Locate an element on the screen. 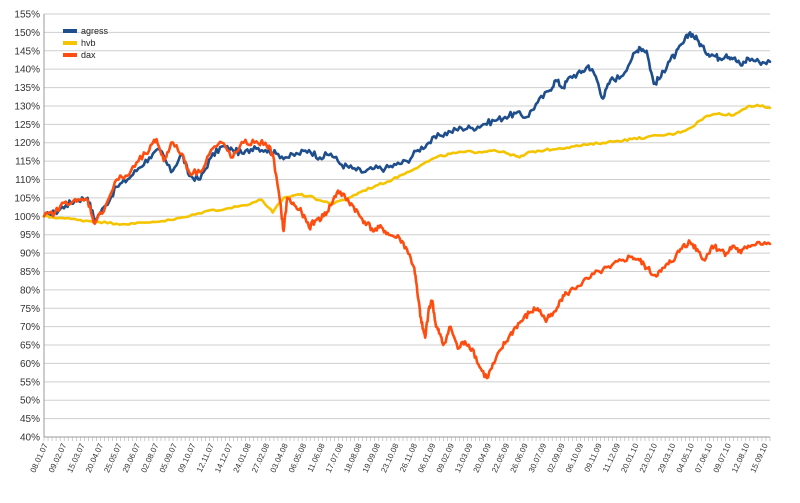  y-tick-label: 110% is located at coordinates (27, 180).